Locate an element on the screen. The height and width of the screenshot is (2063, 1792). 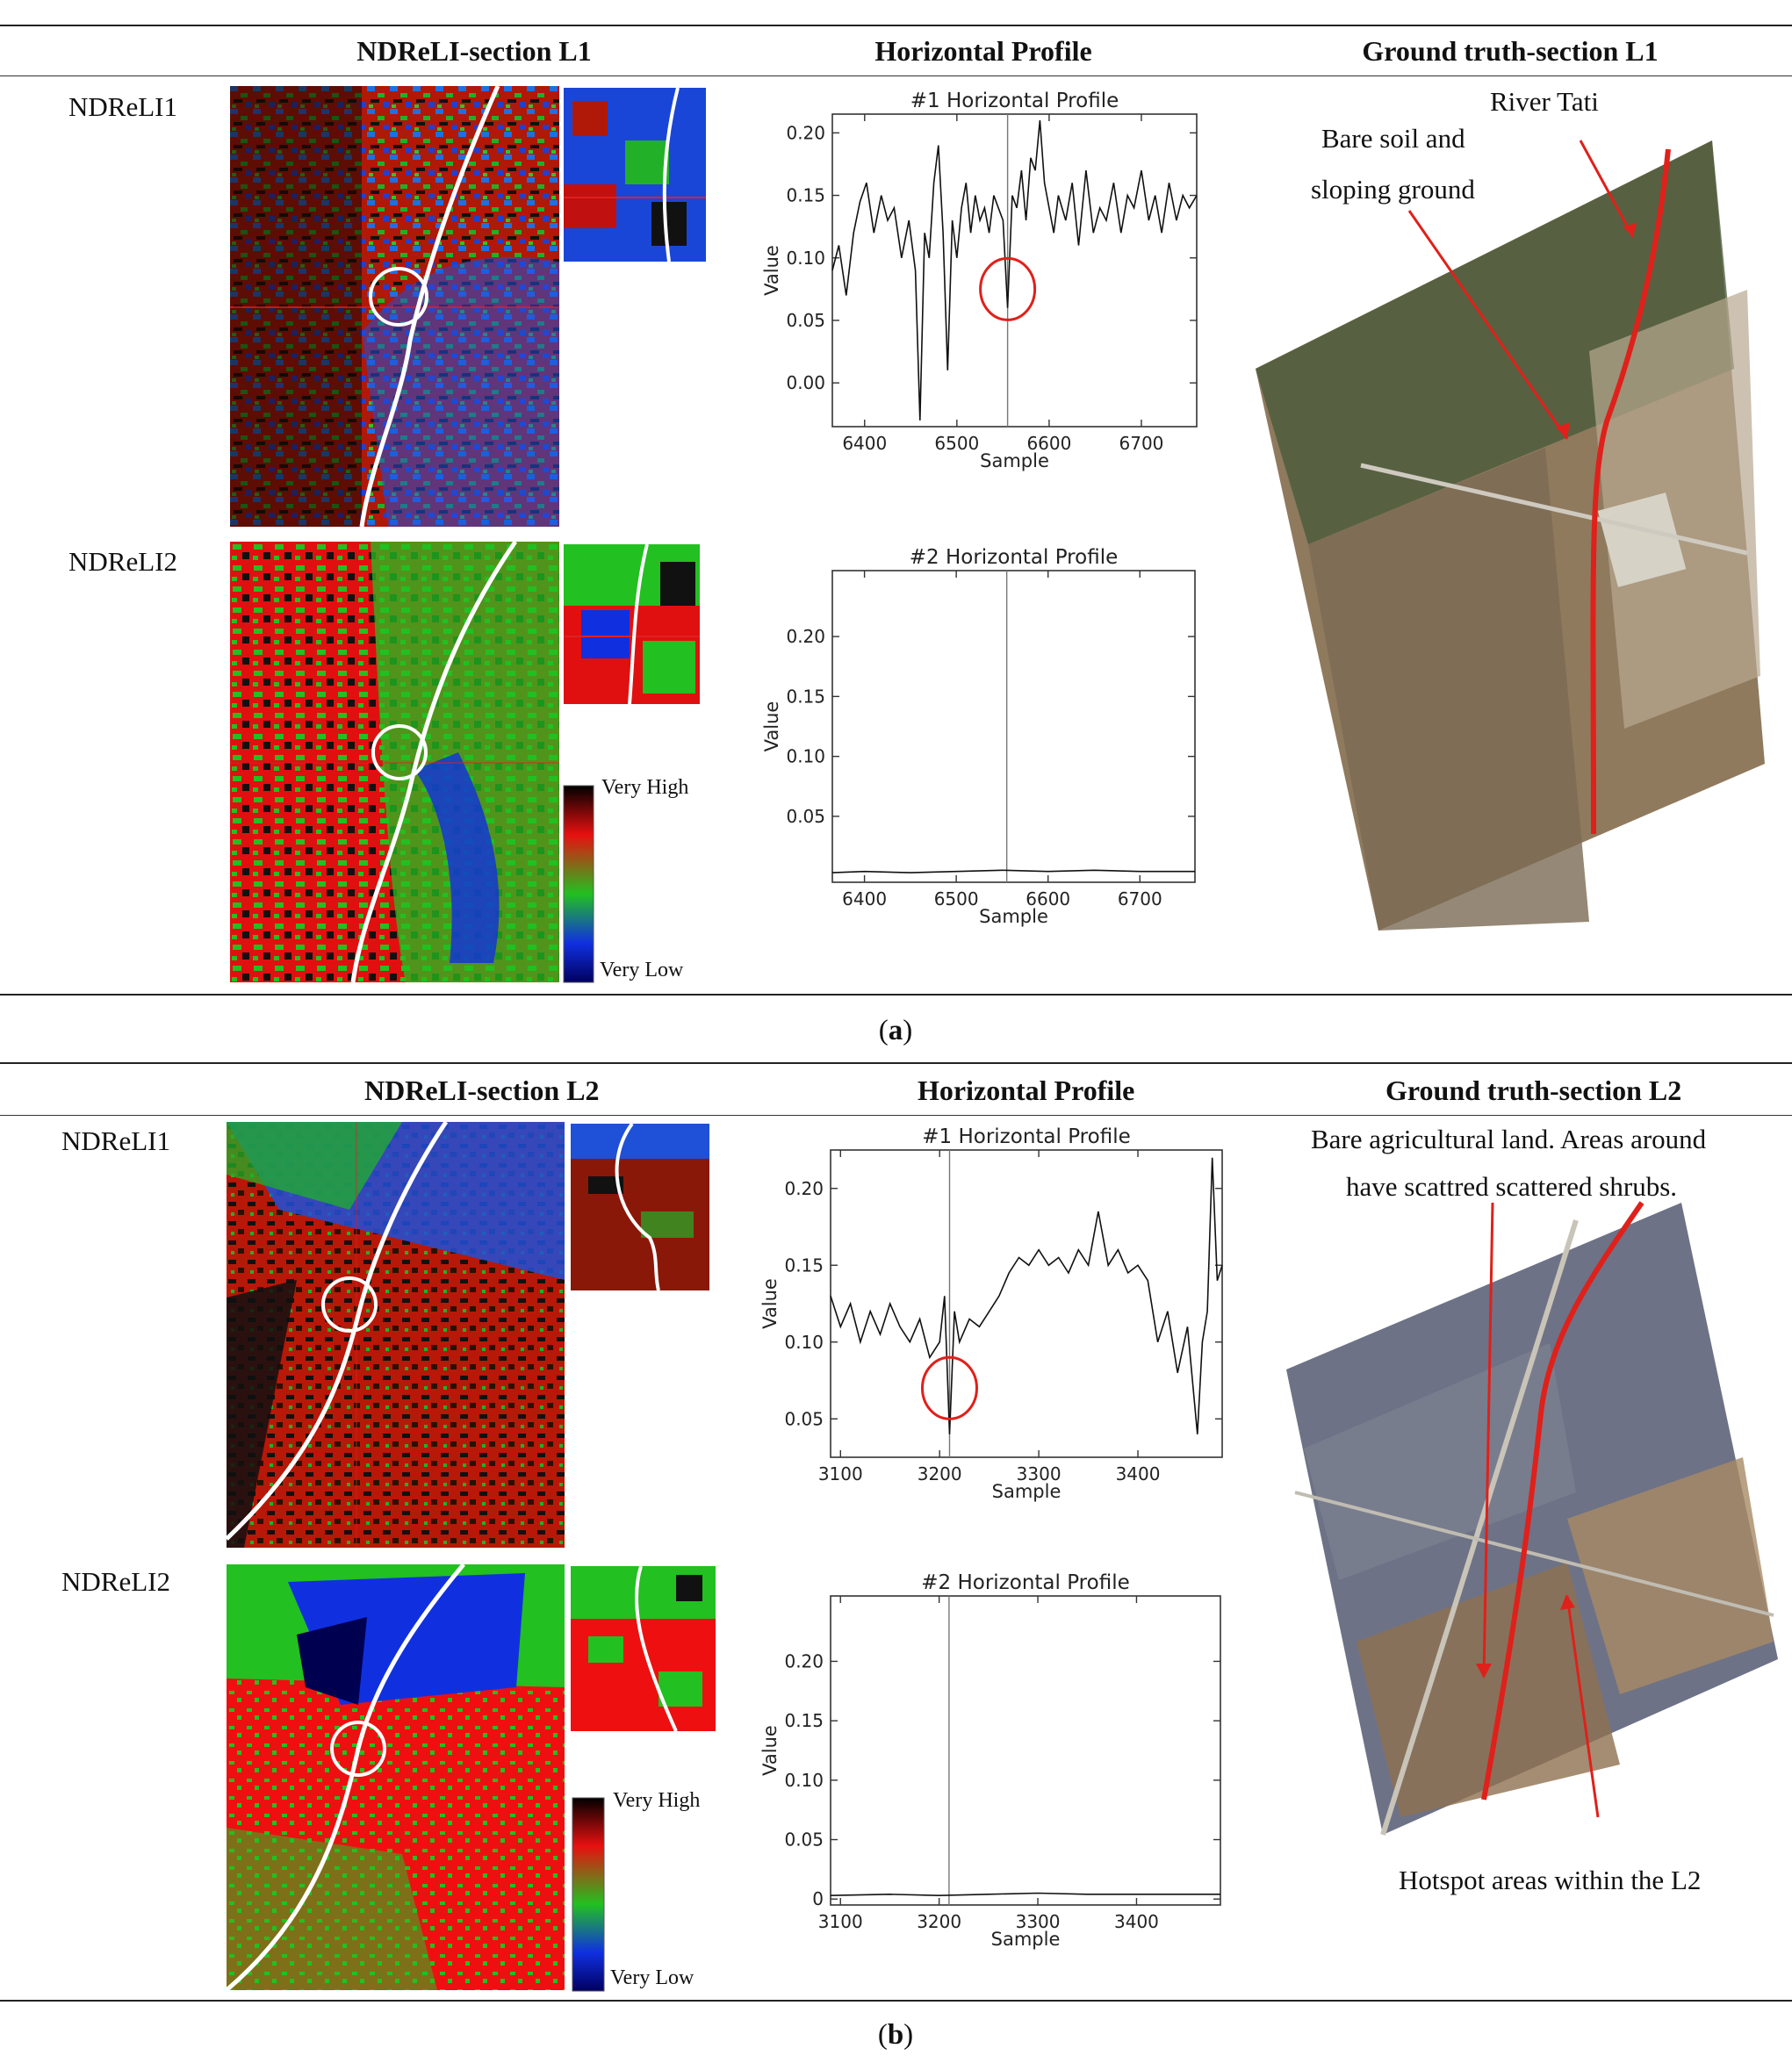
header-rule-a is located at coordinates (896, 75).